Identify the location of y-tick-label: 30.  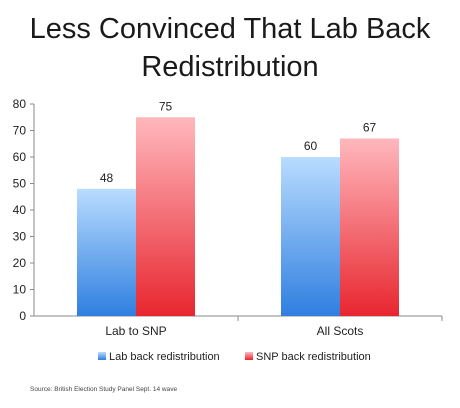
(20, 237).